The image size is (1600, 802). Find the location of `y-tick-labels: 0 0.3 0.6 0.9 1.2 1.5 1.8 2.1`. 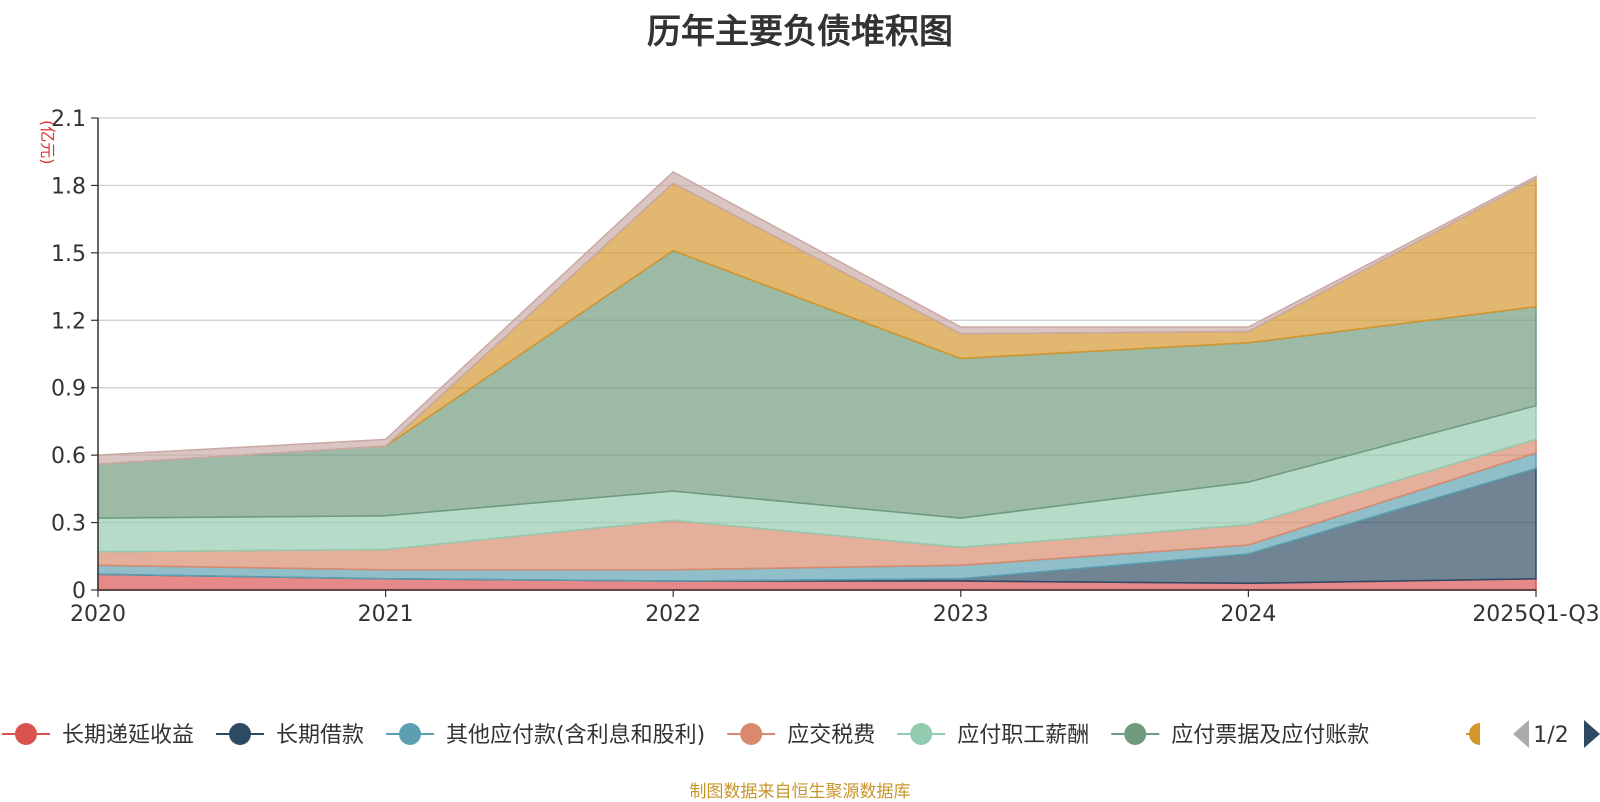

y-tick-labels: 0 0.3 0.6 0.9 1.2 1.5 1.8 2.1 is located at coordinates (68, 355).